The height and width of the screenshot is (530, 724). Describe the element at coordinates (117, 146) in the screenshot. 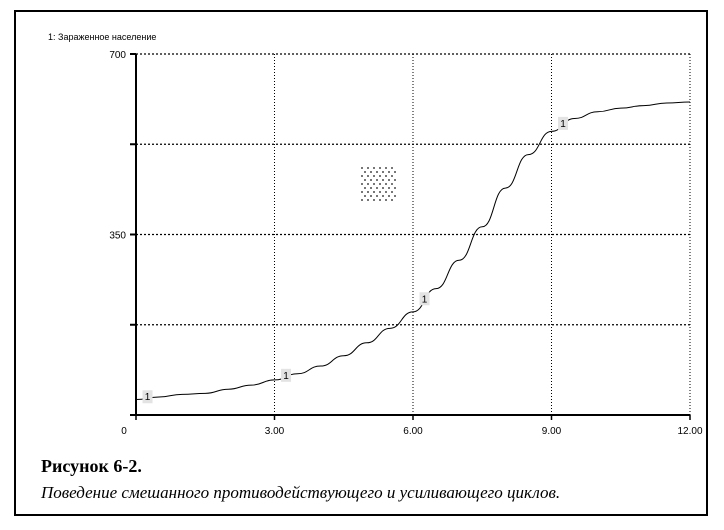

I see `y-tick-labels: 700 350` at that location.